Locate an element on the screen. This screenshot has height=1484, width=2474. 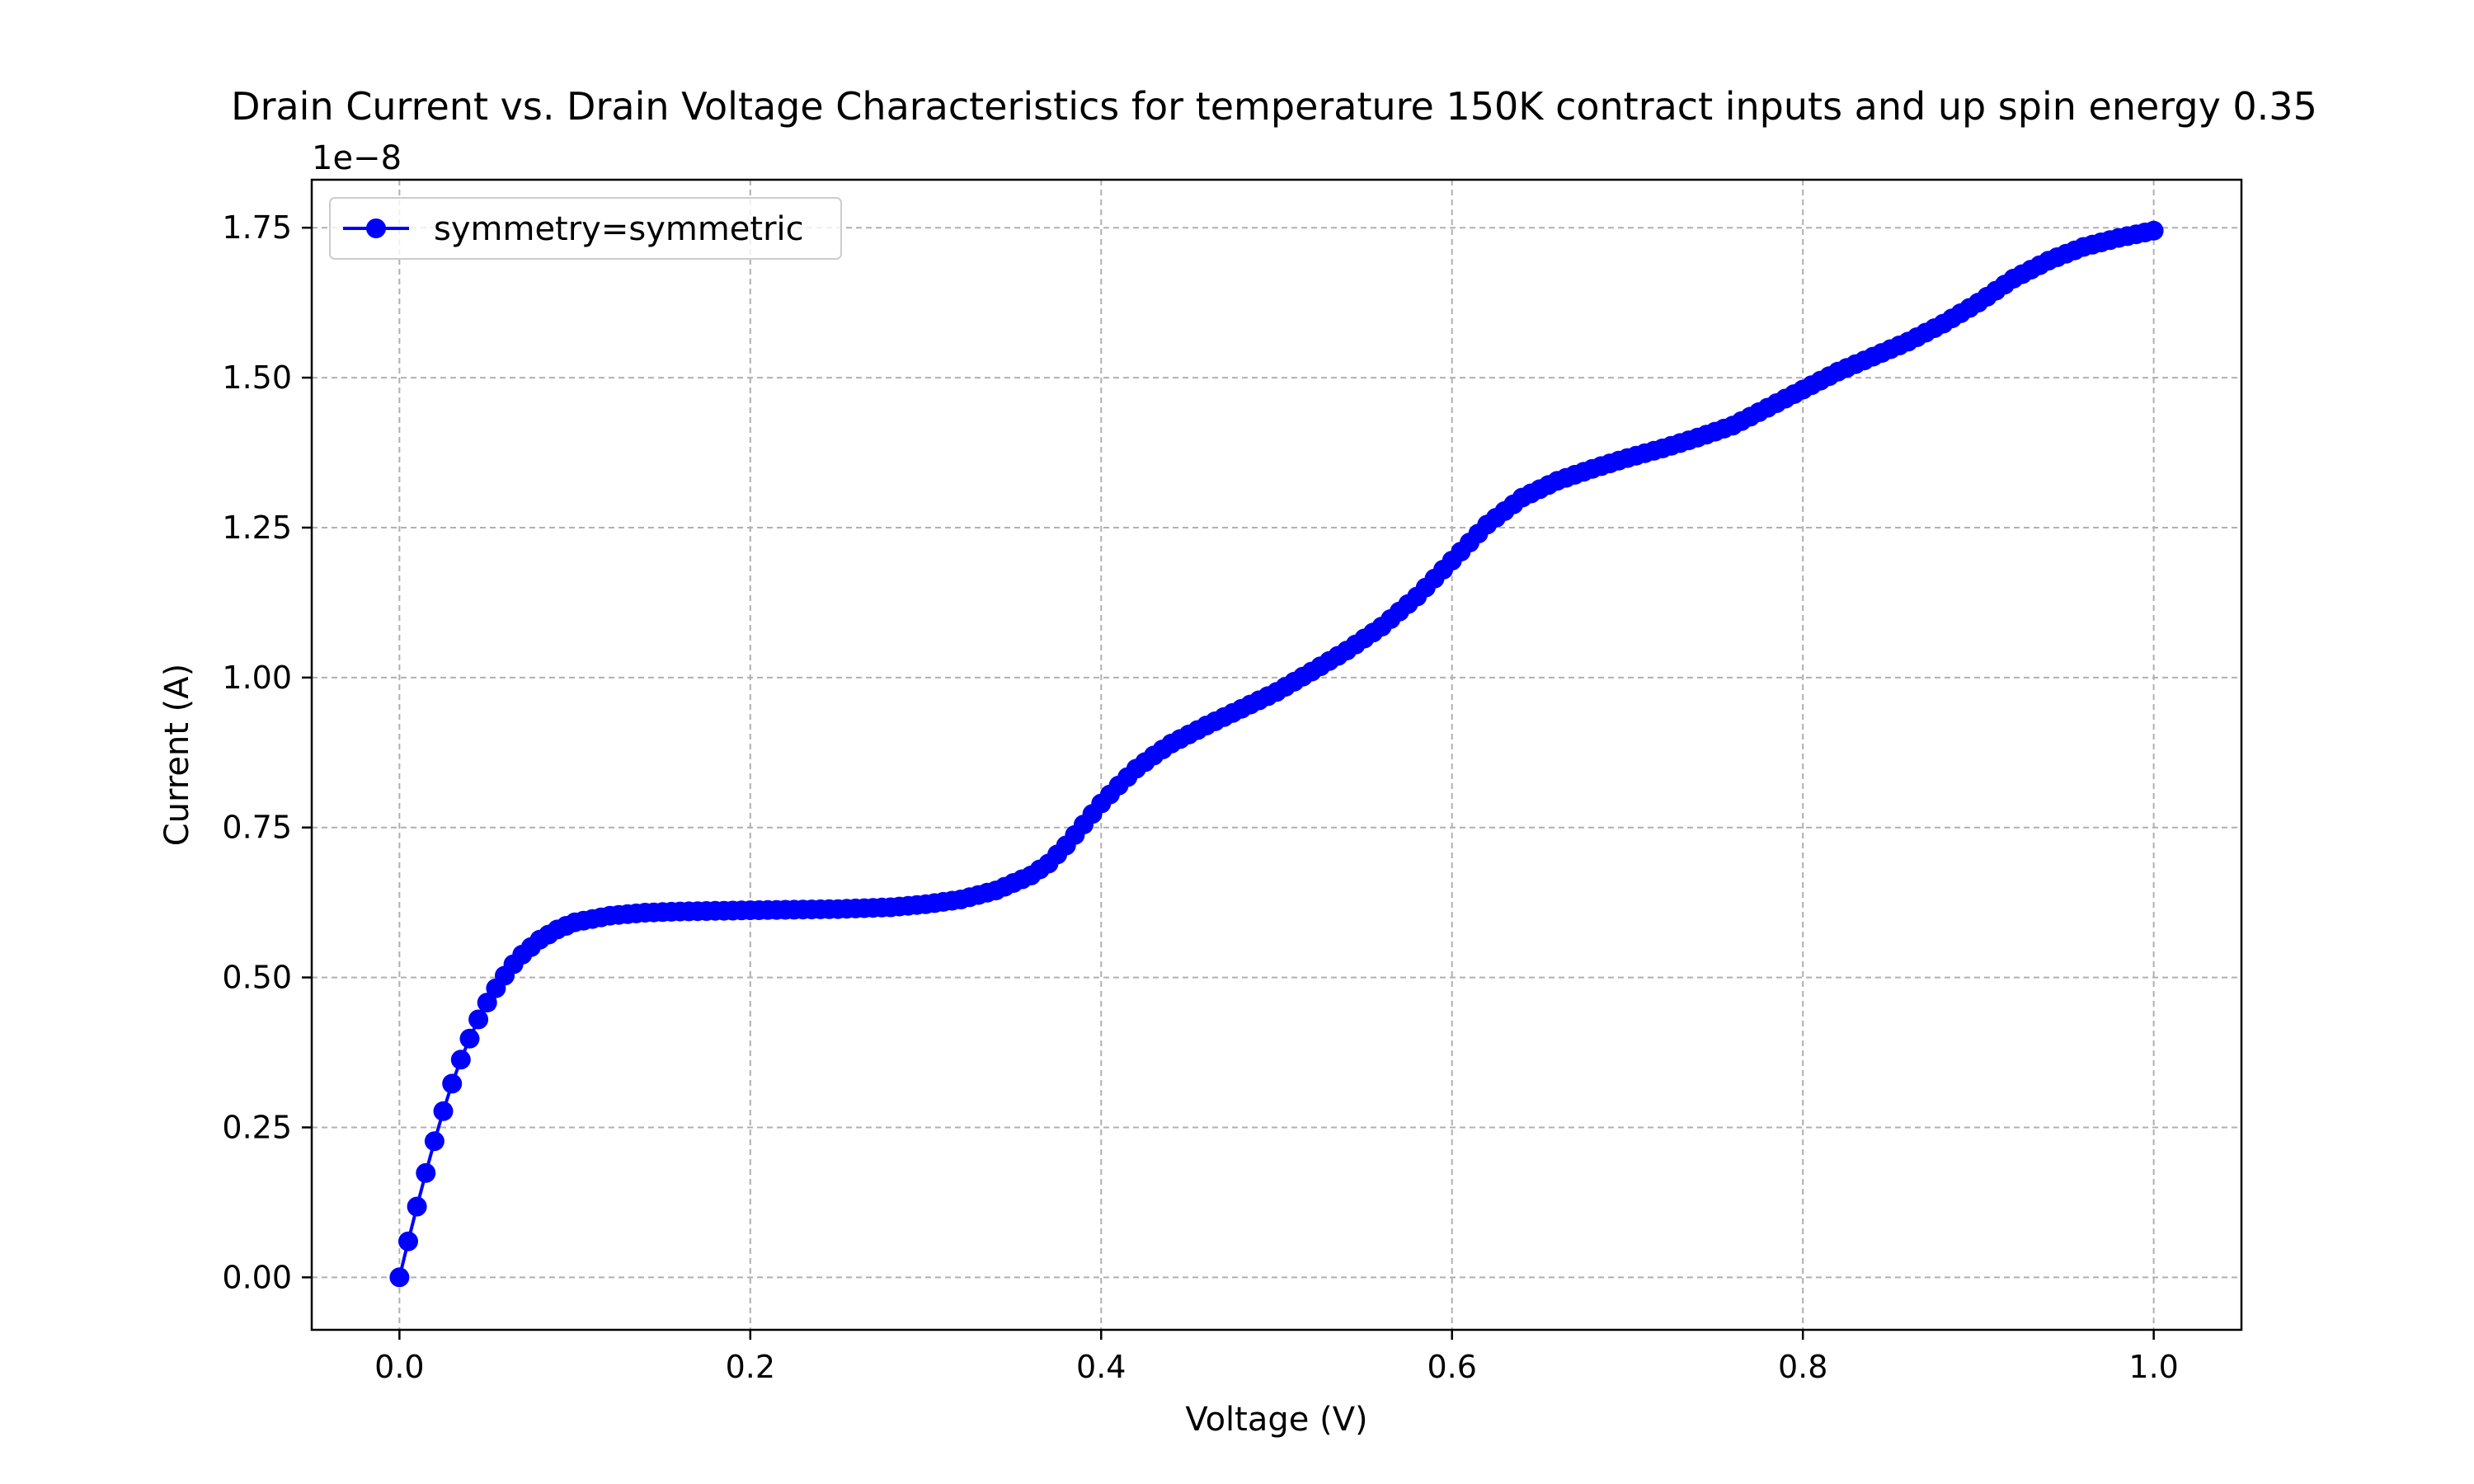
y-axis-offset-label: 1e−8 is located at coordinates (357, 158).